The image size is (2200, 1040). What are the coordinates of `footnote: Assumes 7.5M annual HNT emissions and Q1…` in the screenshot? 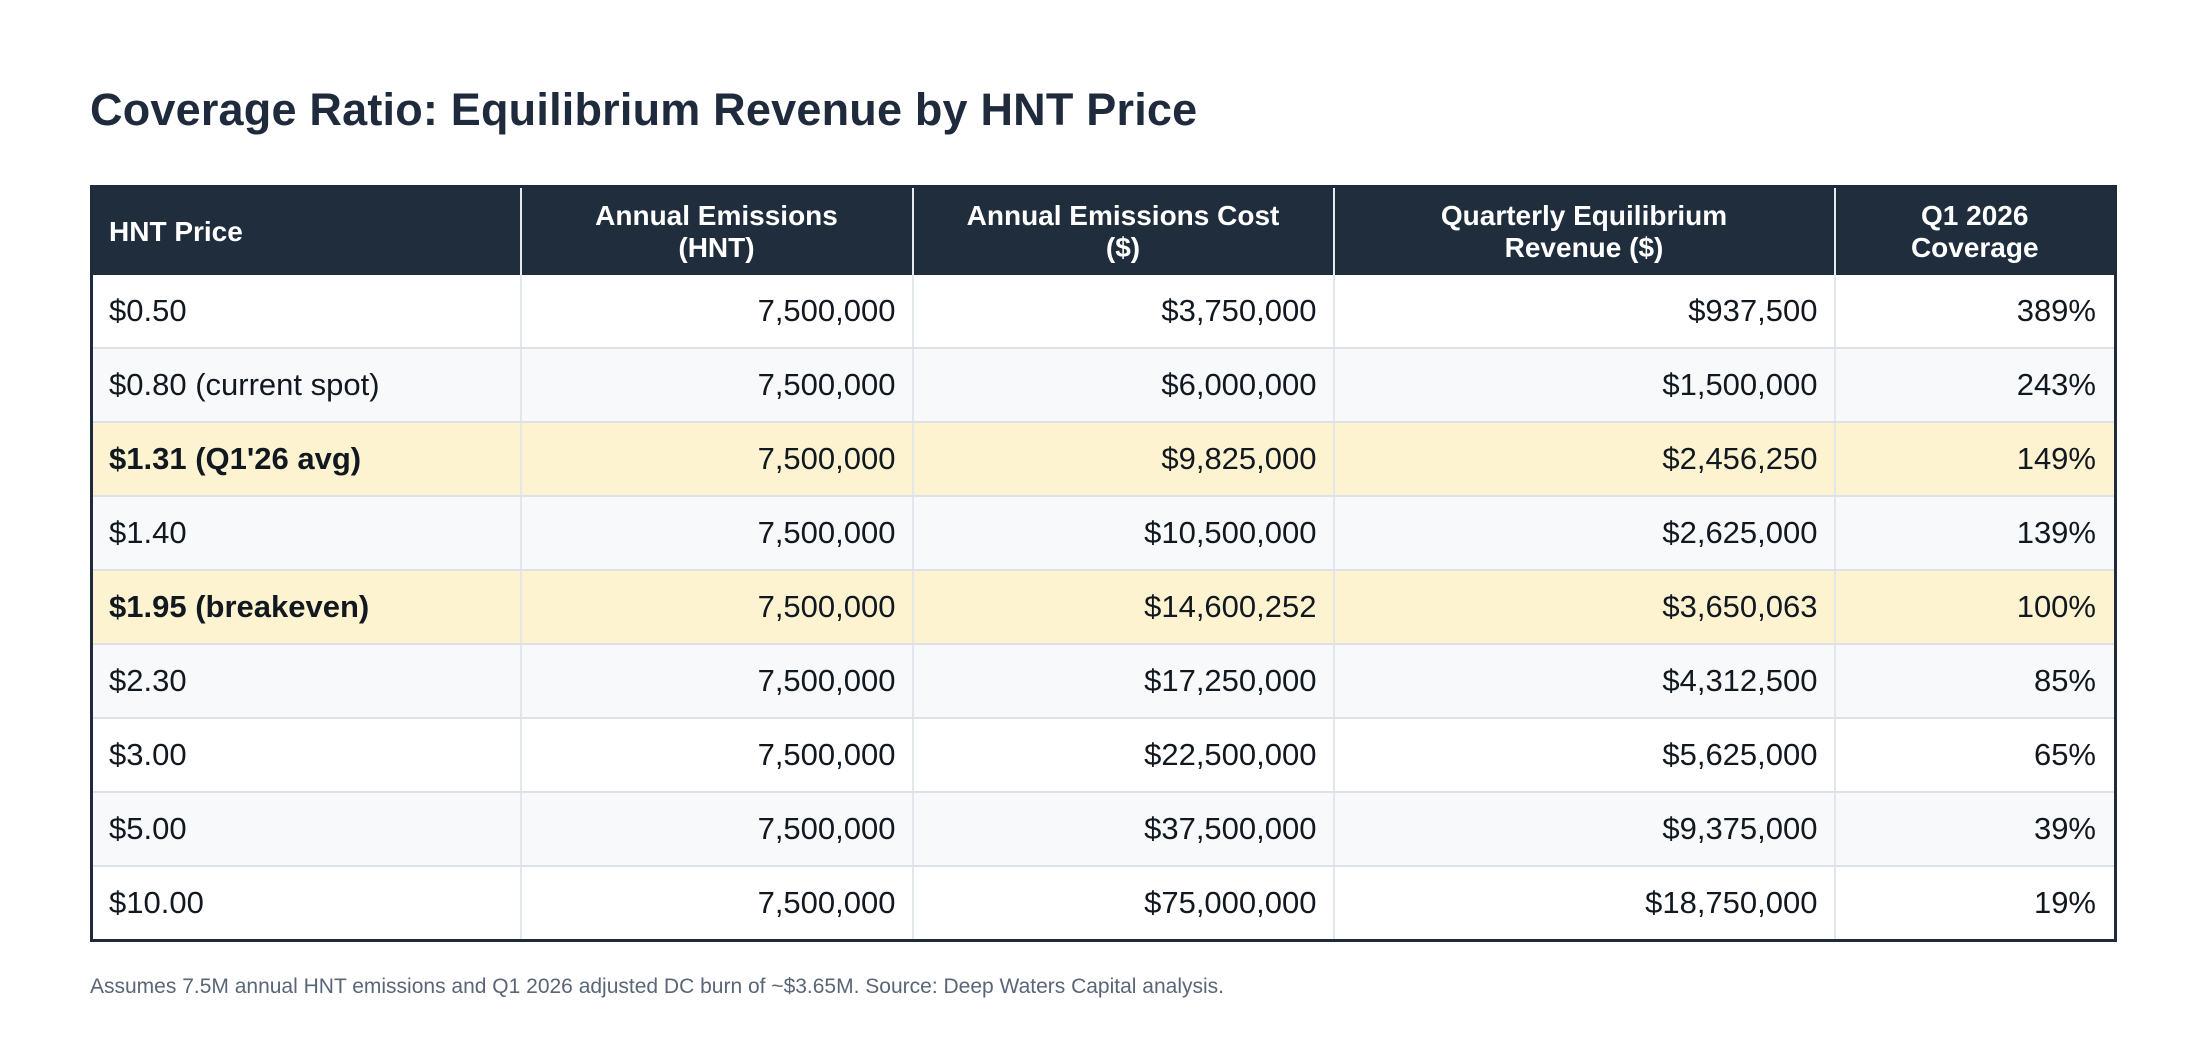 It's located at (657, 986).